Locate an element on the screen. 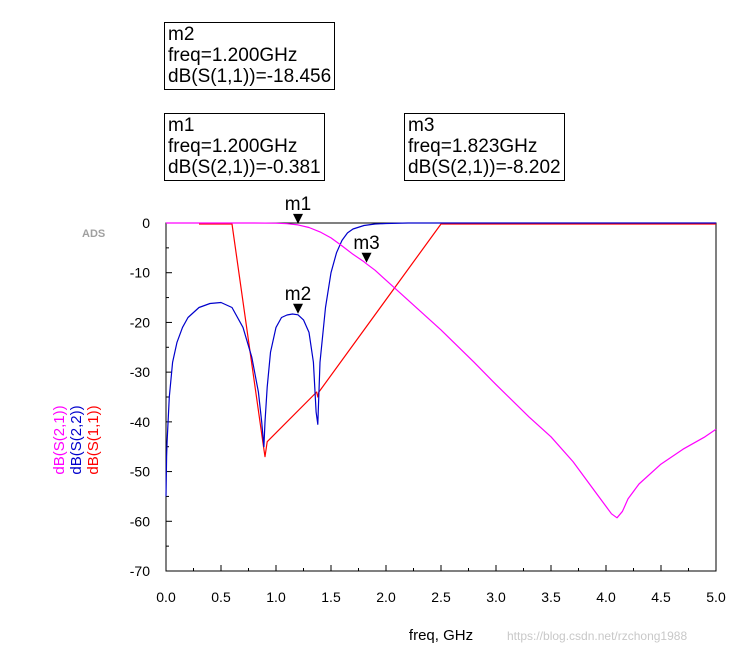 The height and width of the screenshot is (657, 755). marker-box-m2: m2 freq=1.200GHz dB(S(1,1))=-18.456 is located at coordinates (250, 56).